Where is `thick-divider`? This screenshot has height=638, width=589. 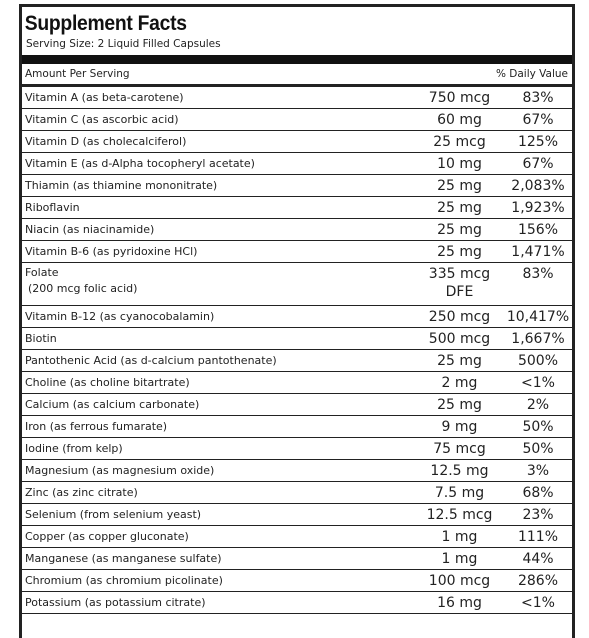
thick-divider is located at coordinates (297, 59).